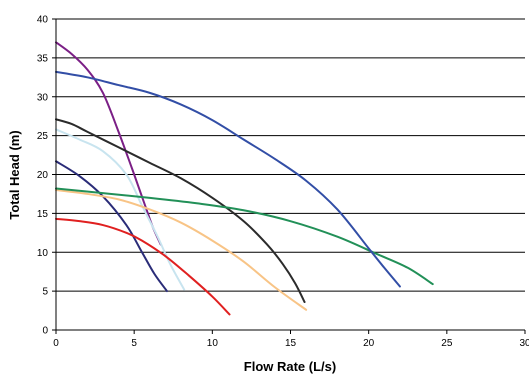 The width and height of the screenshot is (529, 374). Describe the element at coordinates (43, 136) in the screenshot. I see `y-tick-label: 25` at that location.